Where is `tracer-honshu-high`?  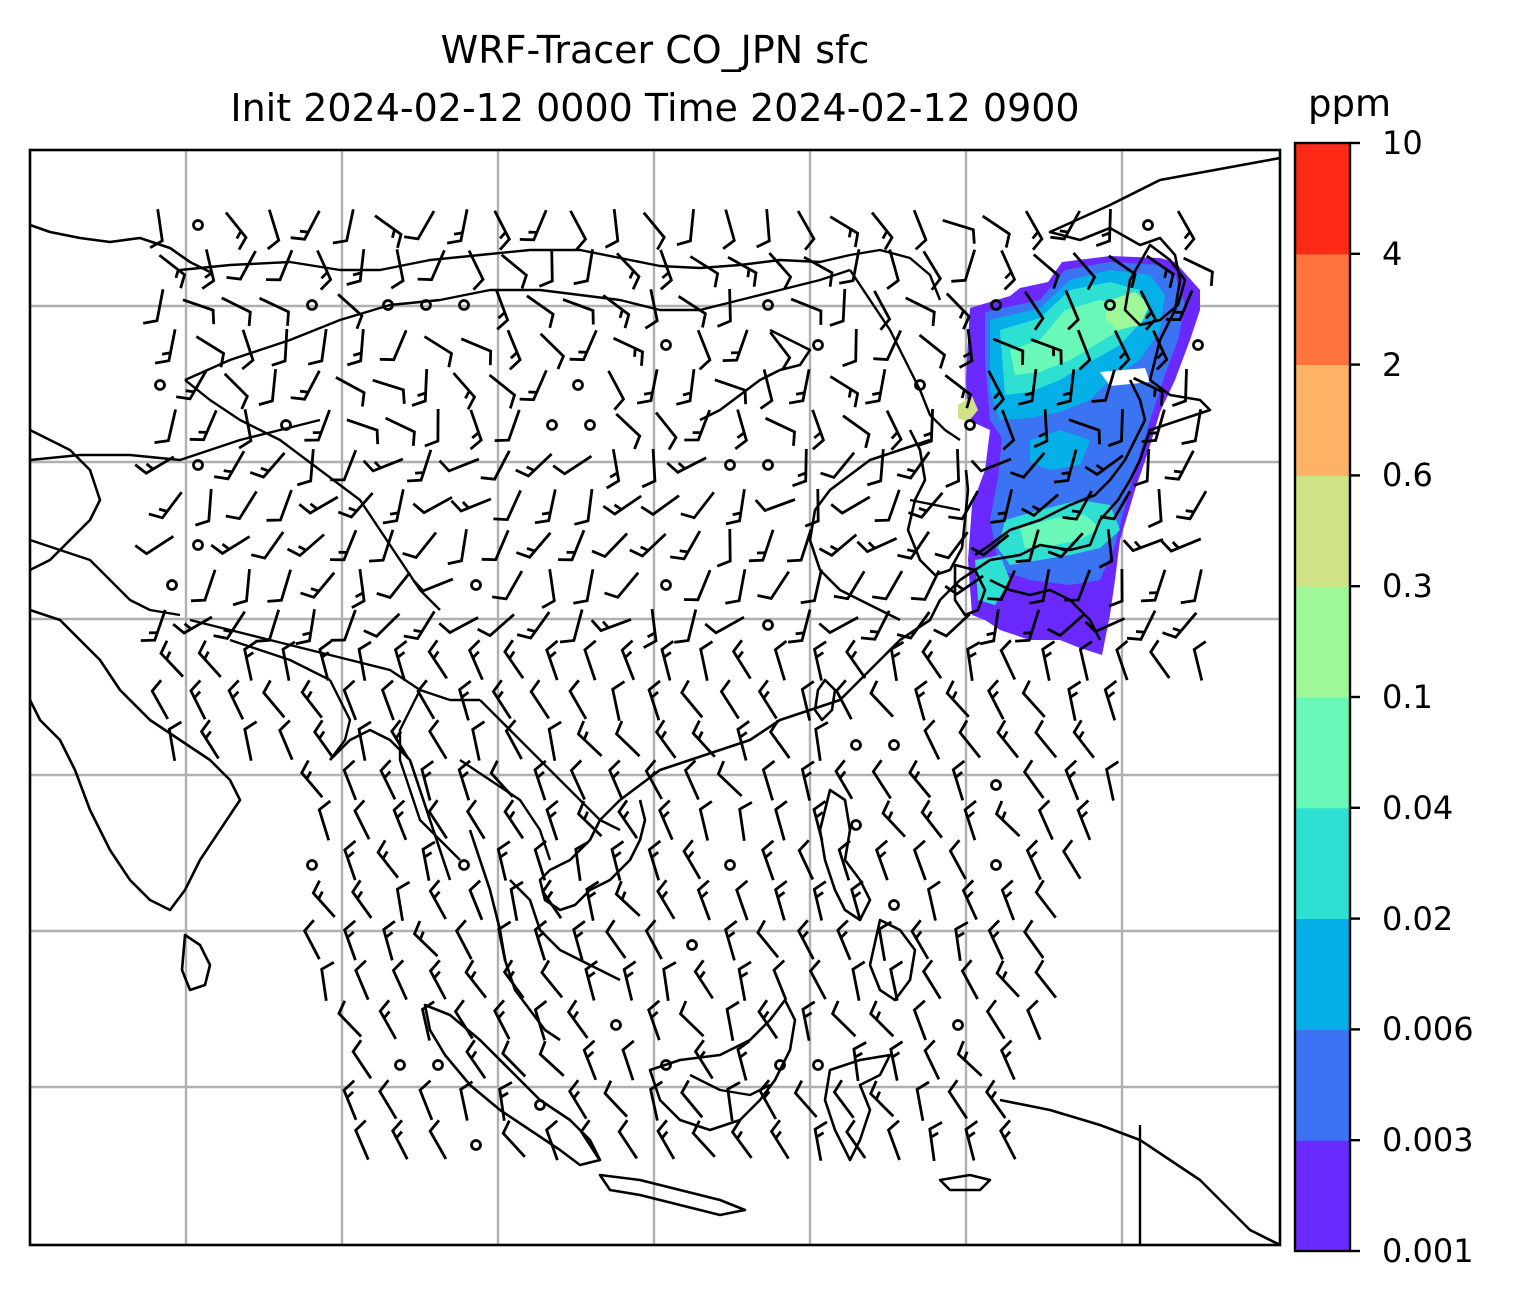 tracer-honshu-high is located at coordinates (1060, 531).